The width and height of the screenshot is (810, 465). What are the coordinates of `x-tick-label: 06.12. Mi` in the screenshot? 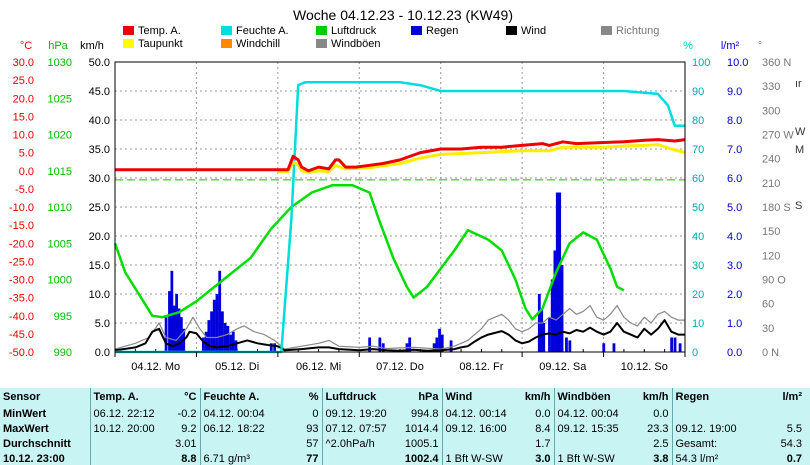 It's located at (318, 367).